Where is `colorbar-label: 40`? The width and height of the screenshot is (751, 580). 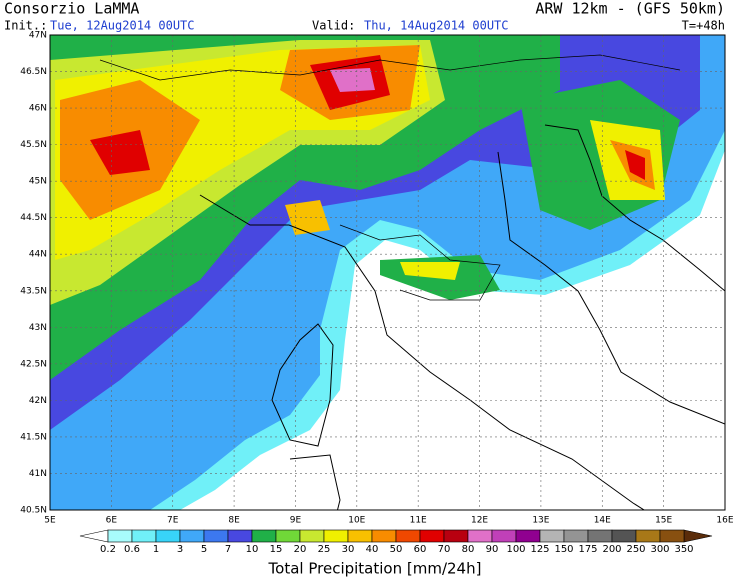
colorbar-label: 40 is located at coordinates (372, 549).